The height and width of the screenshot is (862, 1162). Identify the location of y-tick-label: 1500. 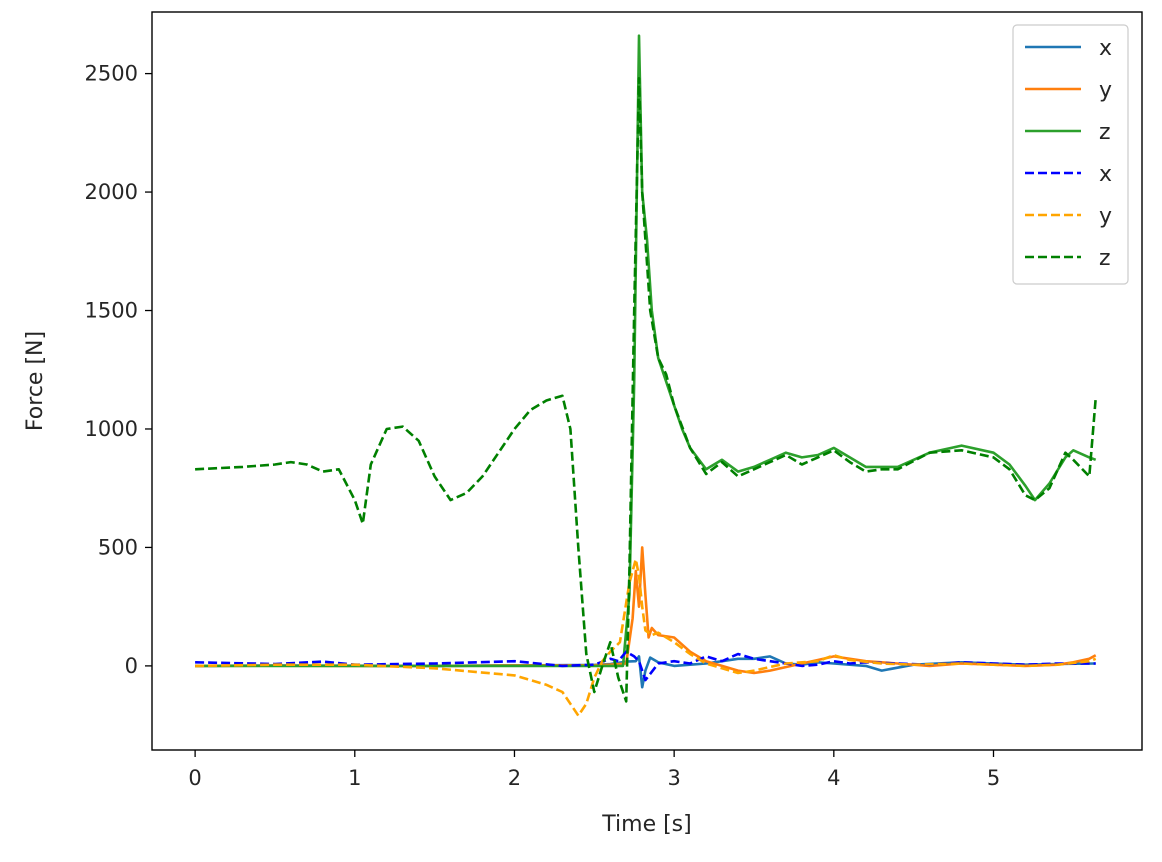
(111, 311).